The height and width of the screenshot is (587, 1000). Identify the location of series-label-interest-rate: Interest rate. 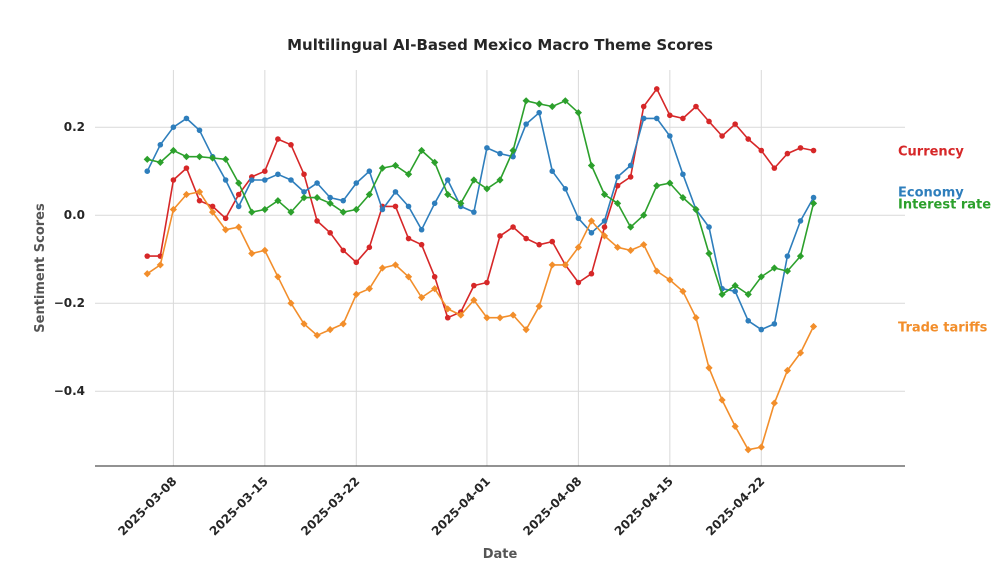
(944, 204).